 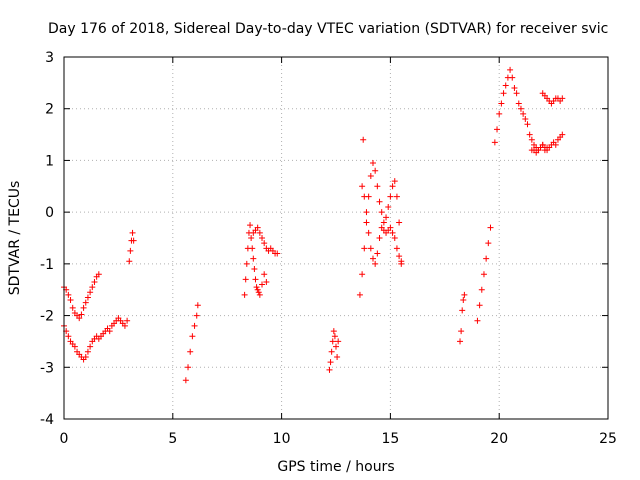 I want to click on x-tick-label: 25, so click(x=608, y=439).